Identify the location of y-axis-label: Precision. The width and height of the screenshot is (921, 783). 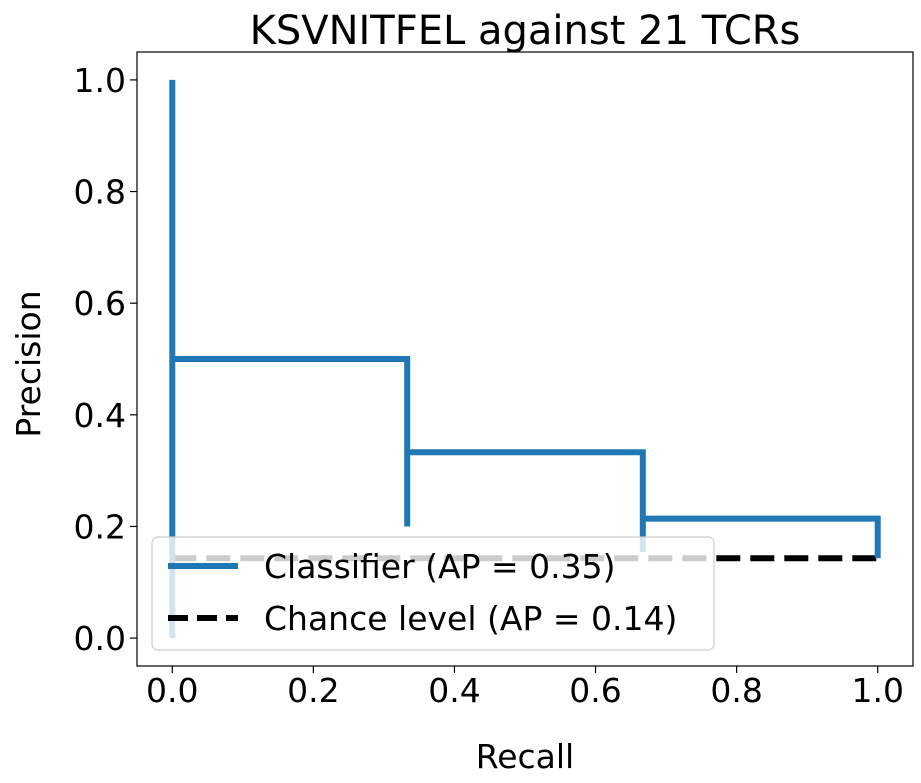
(28, 363).